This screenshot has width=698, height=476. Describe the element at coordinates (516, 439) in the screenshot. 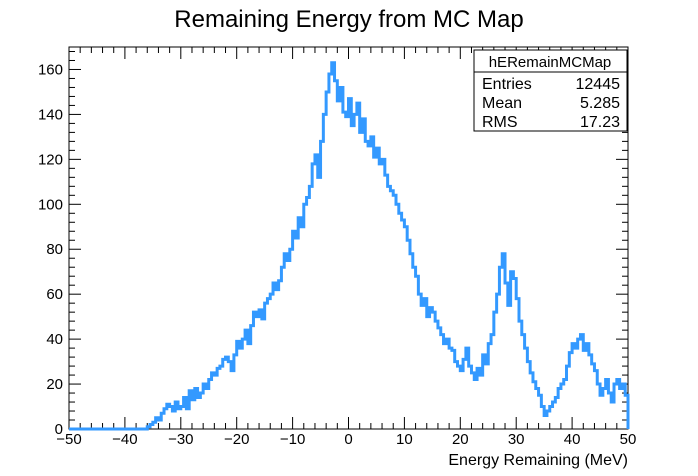

I see `x-tick-label: 30` at that location.